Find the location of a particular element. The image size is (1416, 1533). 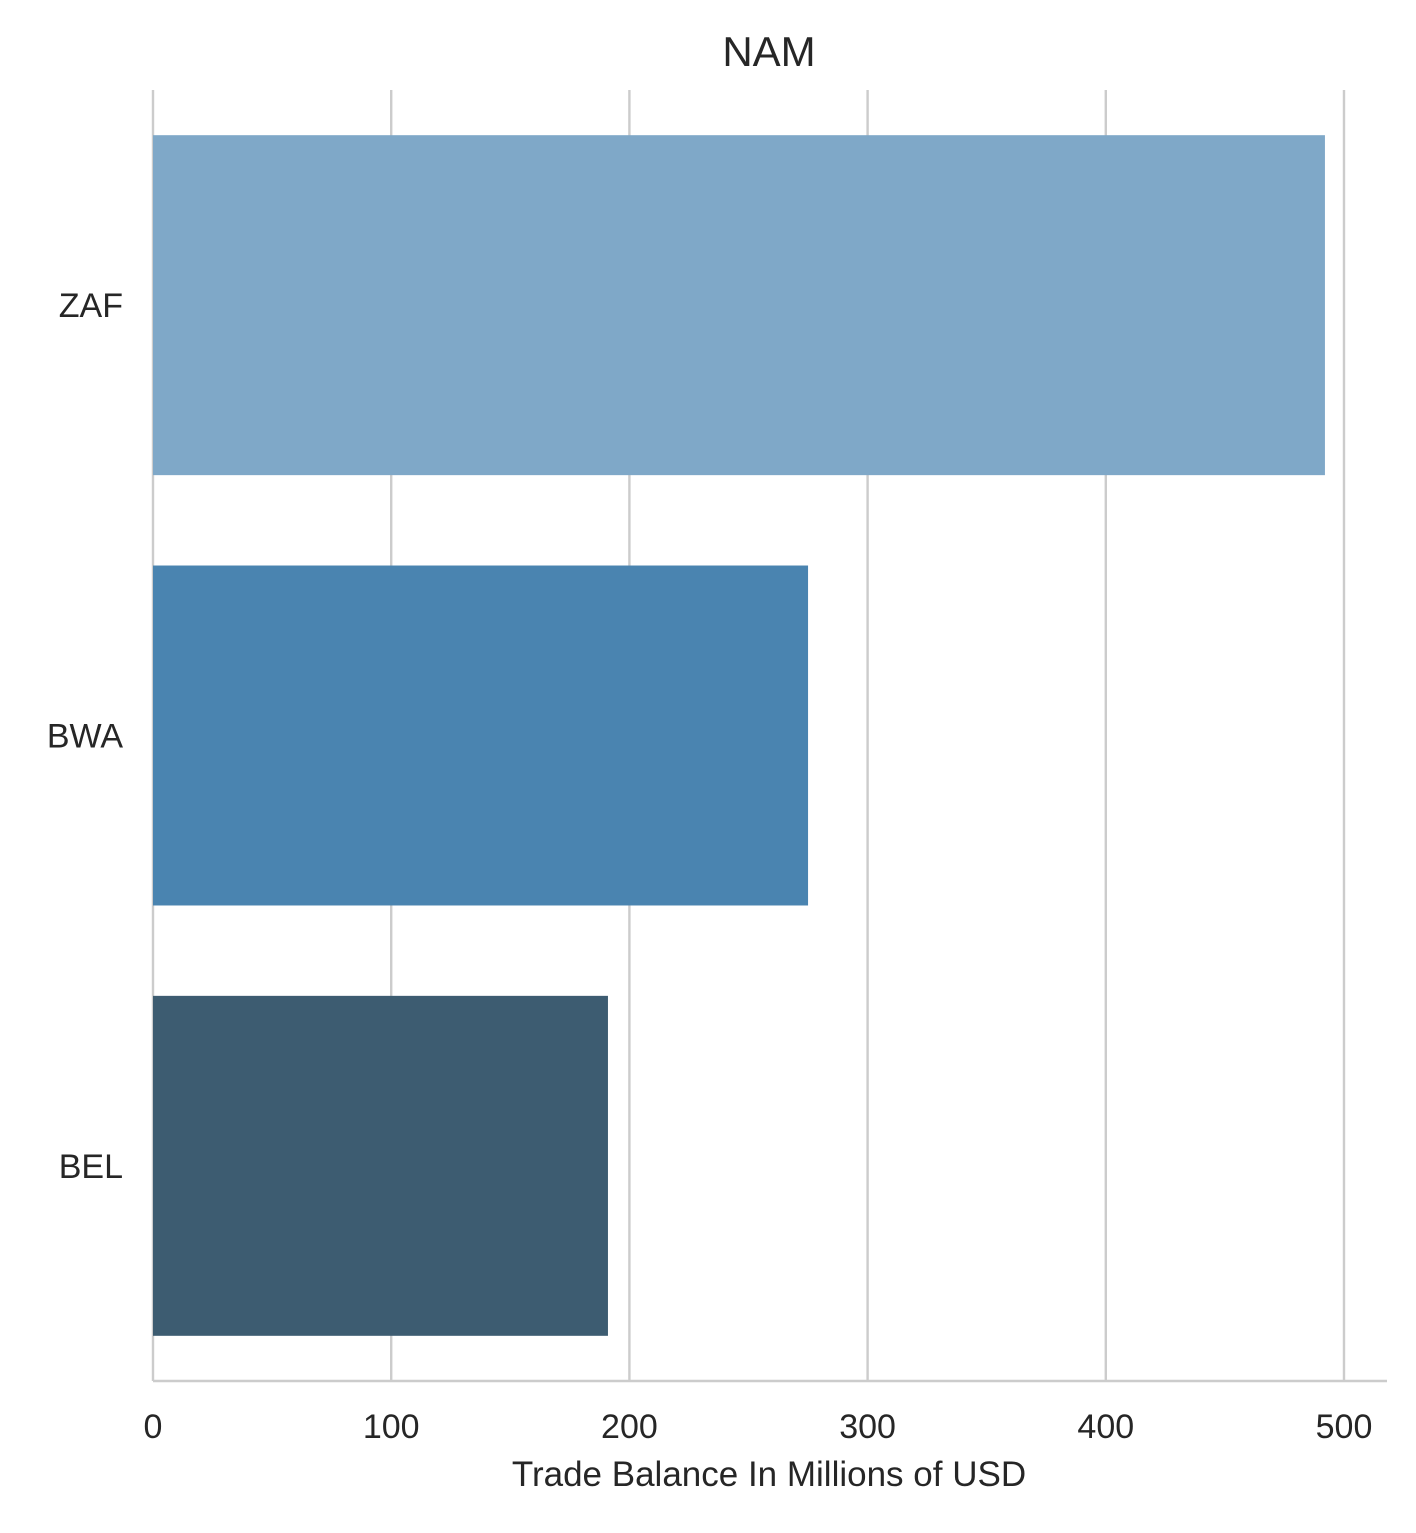

y-category-label: BEL is located at coordinates (91, 1167).